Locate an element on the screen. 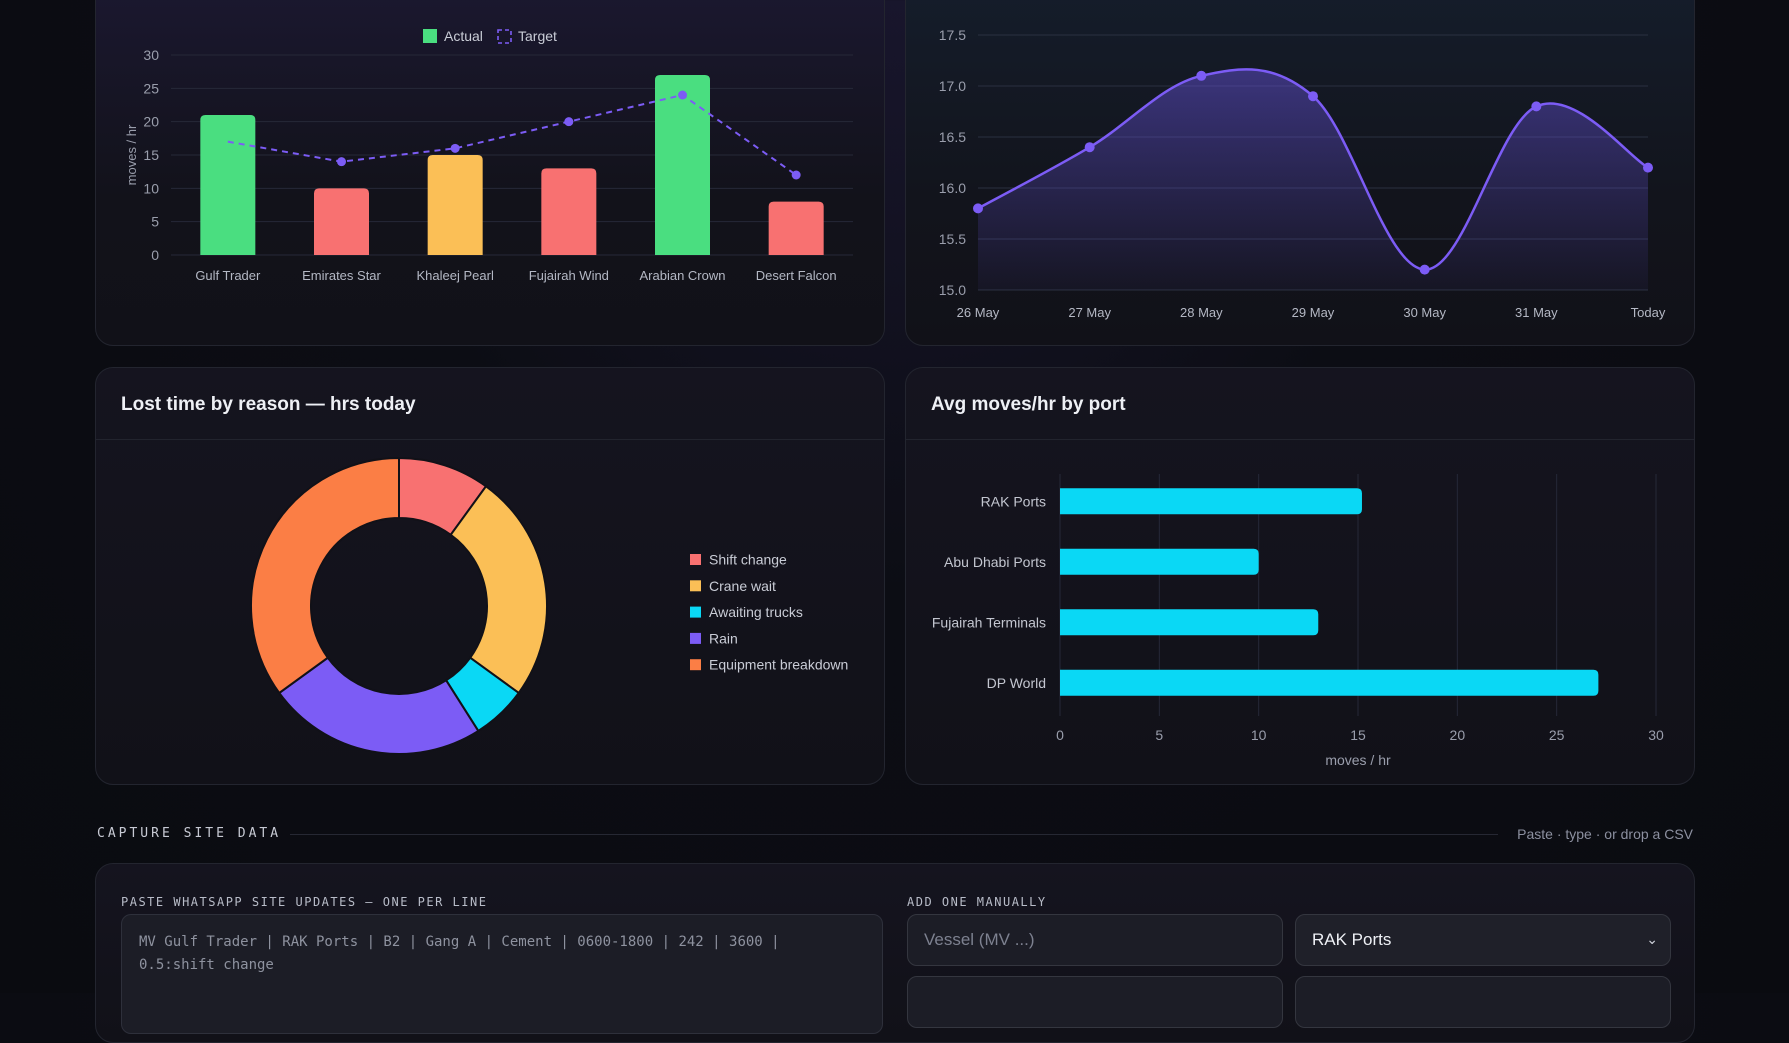 The height and width of the screenshot is (1043, 1789). legend-label: Awaiting trucks is located at coordinates (756, 612).